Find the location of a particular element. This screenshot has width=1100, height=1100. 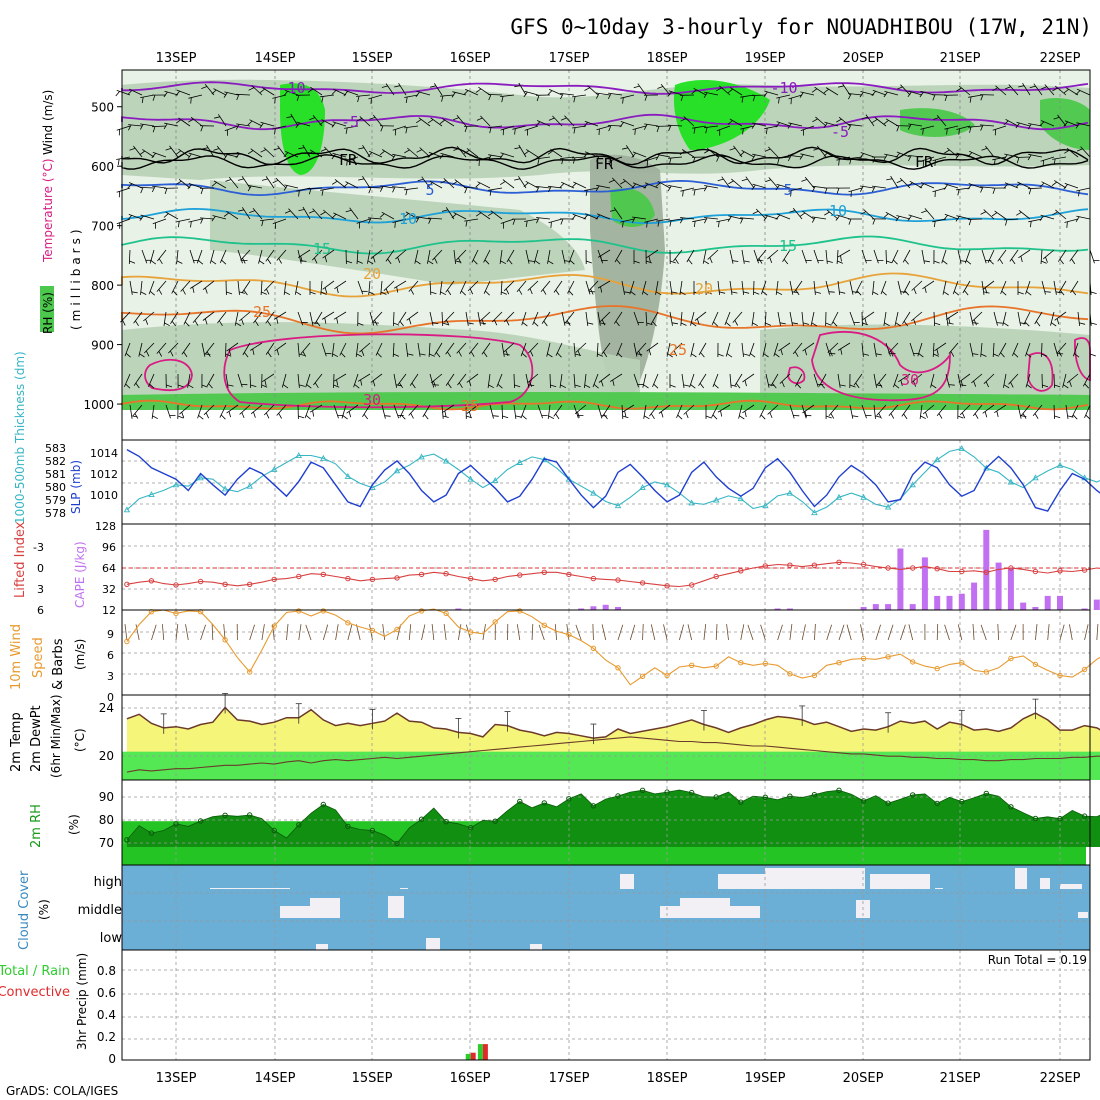

date-label-top: 17SEP is located at coordinates (569, 58).